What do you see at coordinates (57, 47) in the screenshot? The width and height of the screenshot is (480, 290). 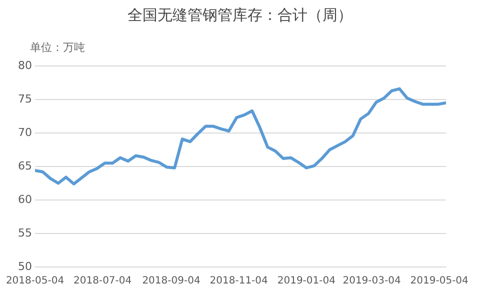 I see `y-axis-title: 单位：万吨` at bounding box center [57, 47].